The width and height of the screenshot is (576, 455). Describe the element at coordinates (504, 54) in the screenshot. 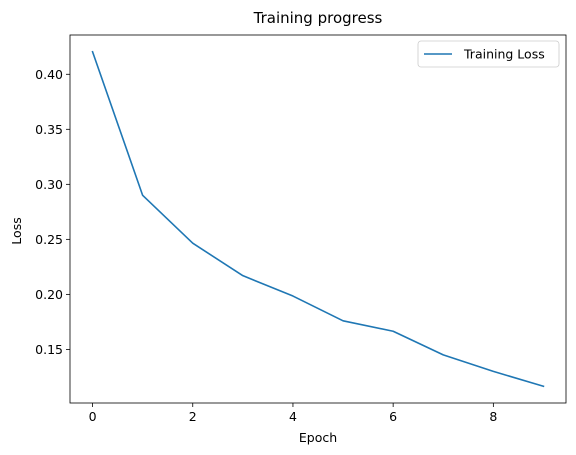

I see `legend-label: Training Loss` at that location.